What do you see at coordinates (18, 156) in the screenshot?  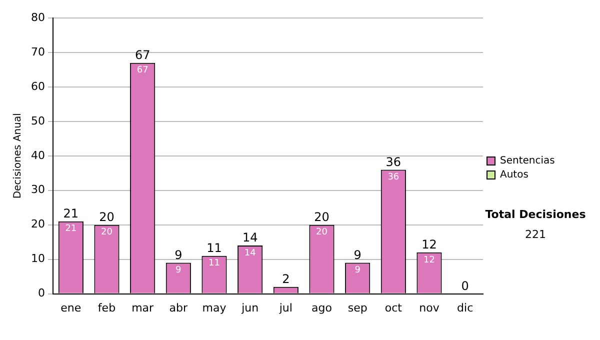 I see `y-axis-title: Decisiones Anual` at bounding box center [18, 156].